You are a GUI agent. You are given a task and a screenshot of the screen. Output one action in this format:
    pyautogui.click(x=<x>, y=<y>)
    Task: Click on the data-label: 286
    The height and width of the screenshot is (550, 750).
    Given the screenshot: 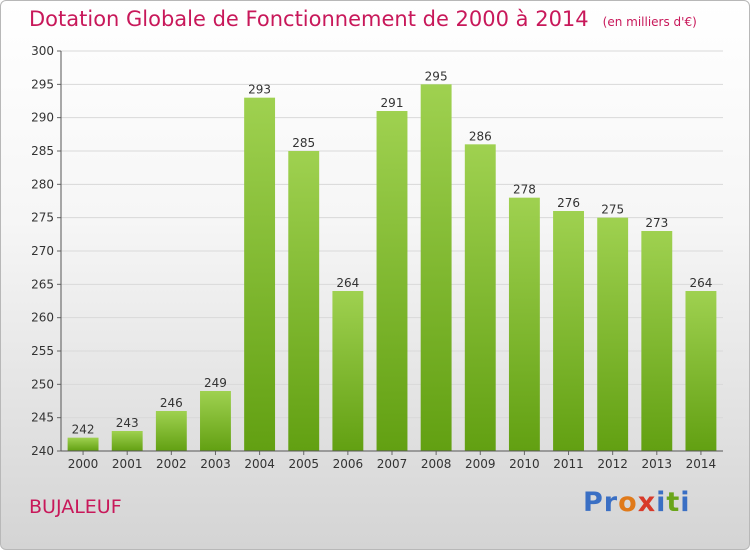 What is the action you would take?
    pyautogui.click(x=480, y=136)
    